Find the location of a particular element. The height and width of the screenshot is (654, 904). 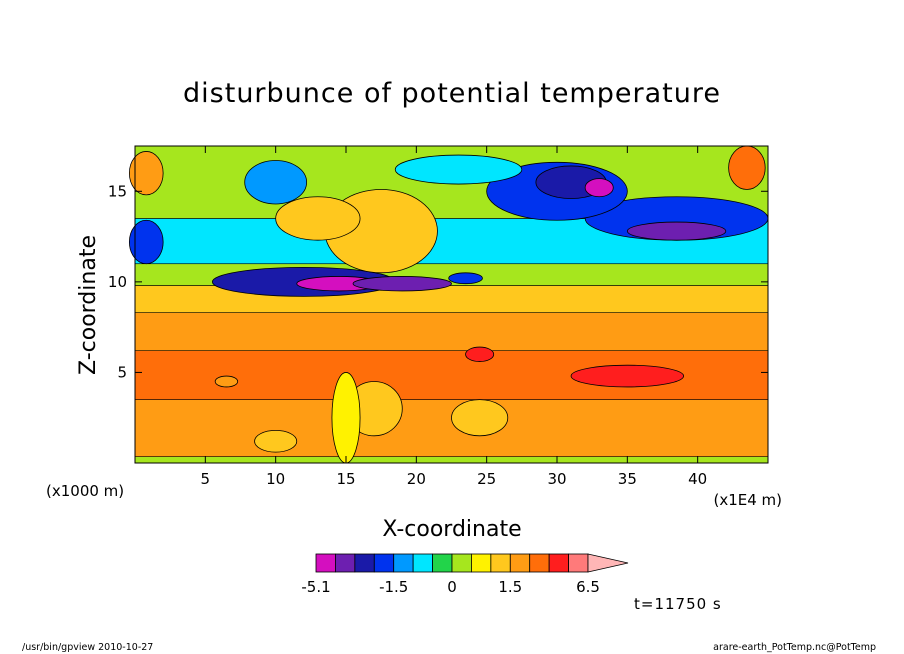

colorbar-label: 0 is located at coordinates (452, 587).